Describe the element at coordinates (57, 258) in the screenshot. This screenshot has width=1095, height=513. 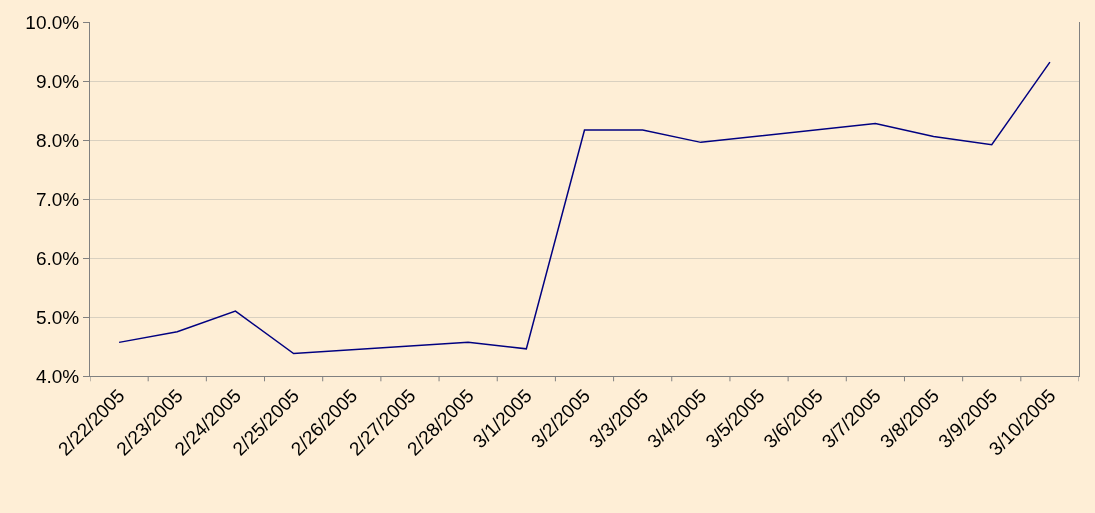
I see `y-tick-label: 6.0%` at that location.